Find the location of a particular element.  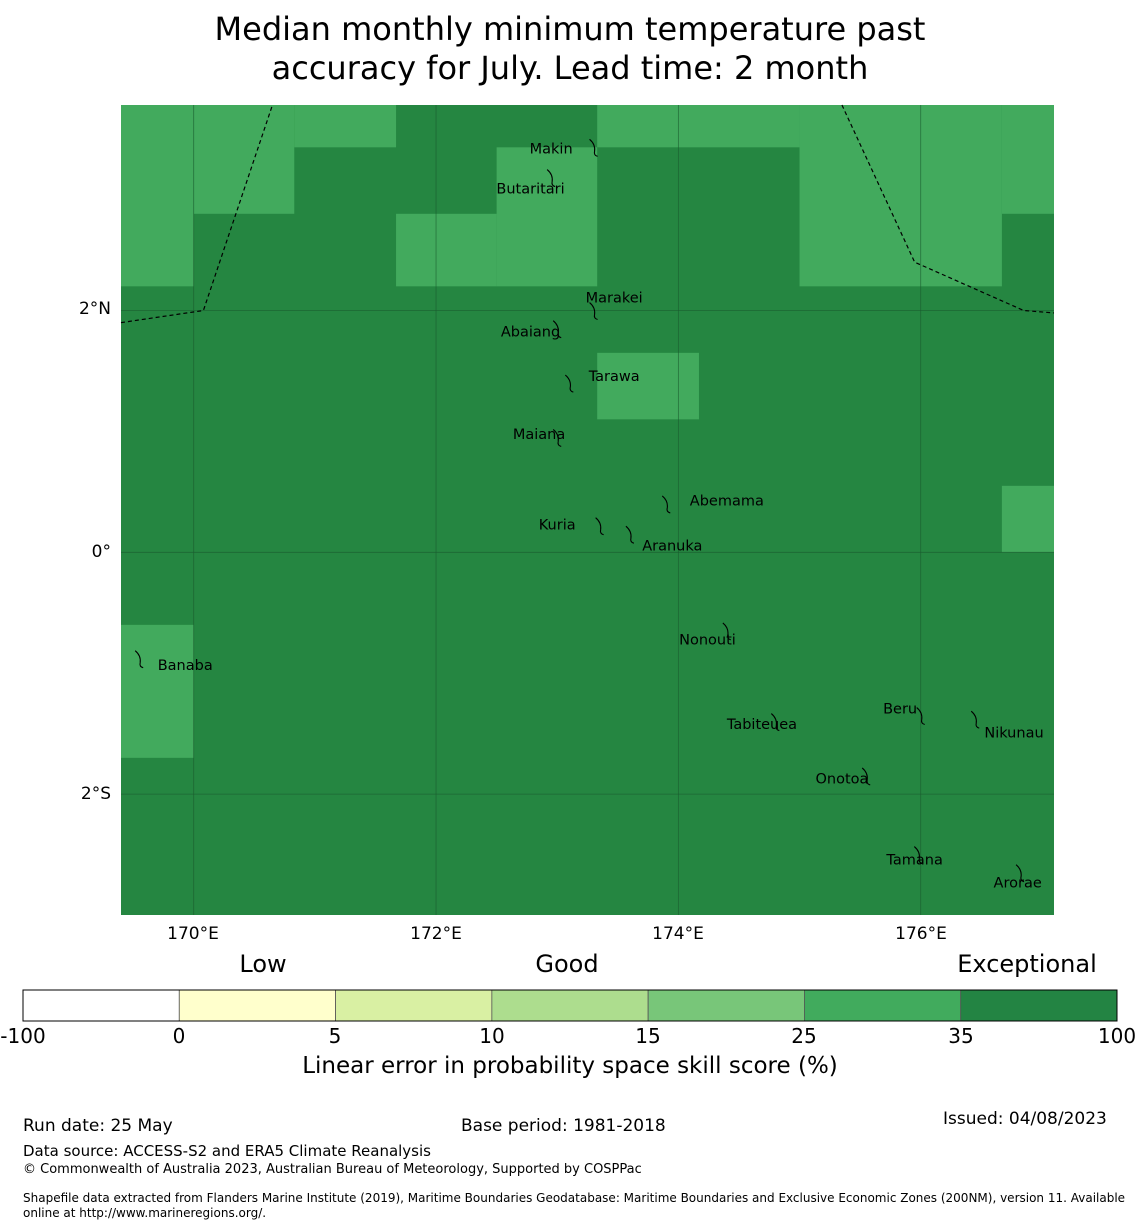

category-exceptional: Exceptional is located at coordinates (1027, 964).